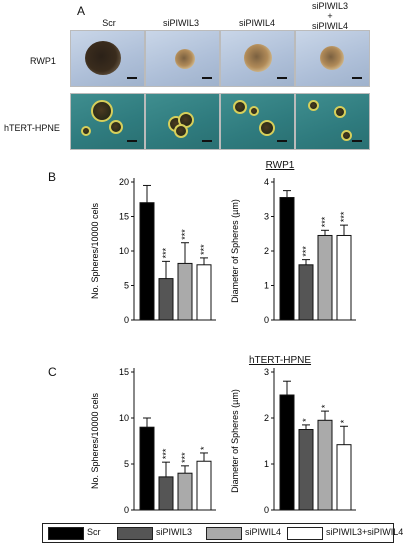 This screenshot has height=550, width=404. Describe the element at coordinates (66, 533) in the screenshot. I see `legend-swatch-scr` at that location.